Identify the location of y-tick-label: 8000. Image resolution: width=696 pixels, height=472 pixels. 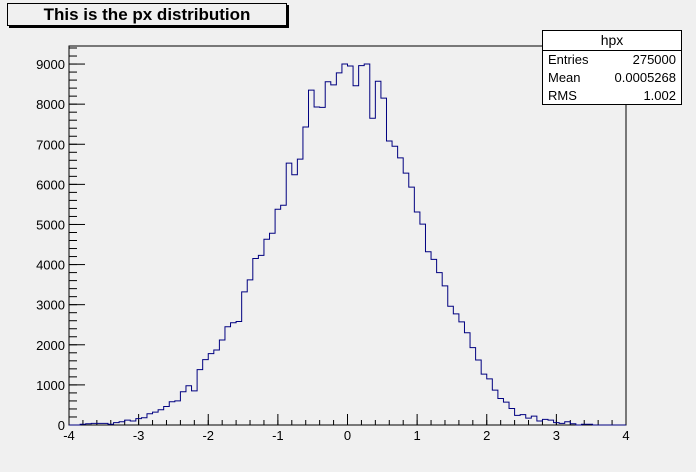
(50, 104).